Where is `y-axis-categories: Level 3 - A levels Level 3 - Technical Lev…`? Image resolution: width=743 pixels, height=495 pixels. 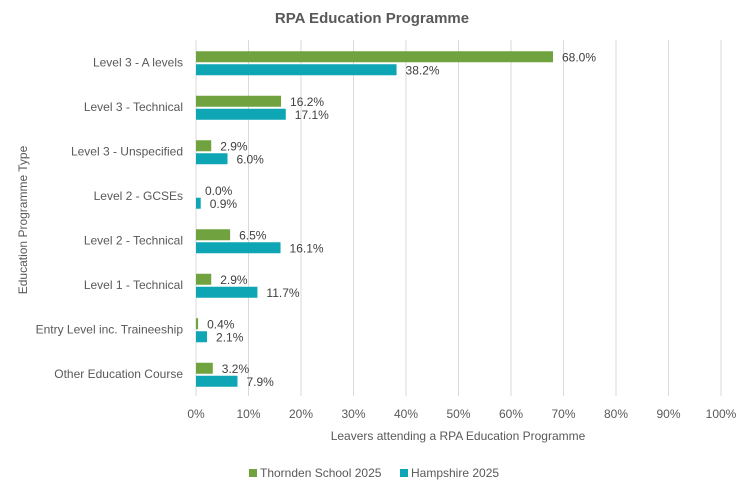
y-axis-categories: Level 3 - A levels Level 3 - Technical Lev… is located at coordinates (110, 218).